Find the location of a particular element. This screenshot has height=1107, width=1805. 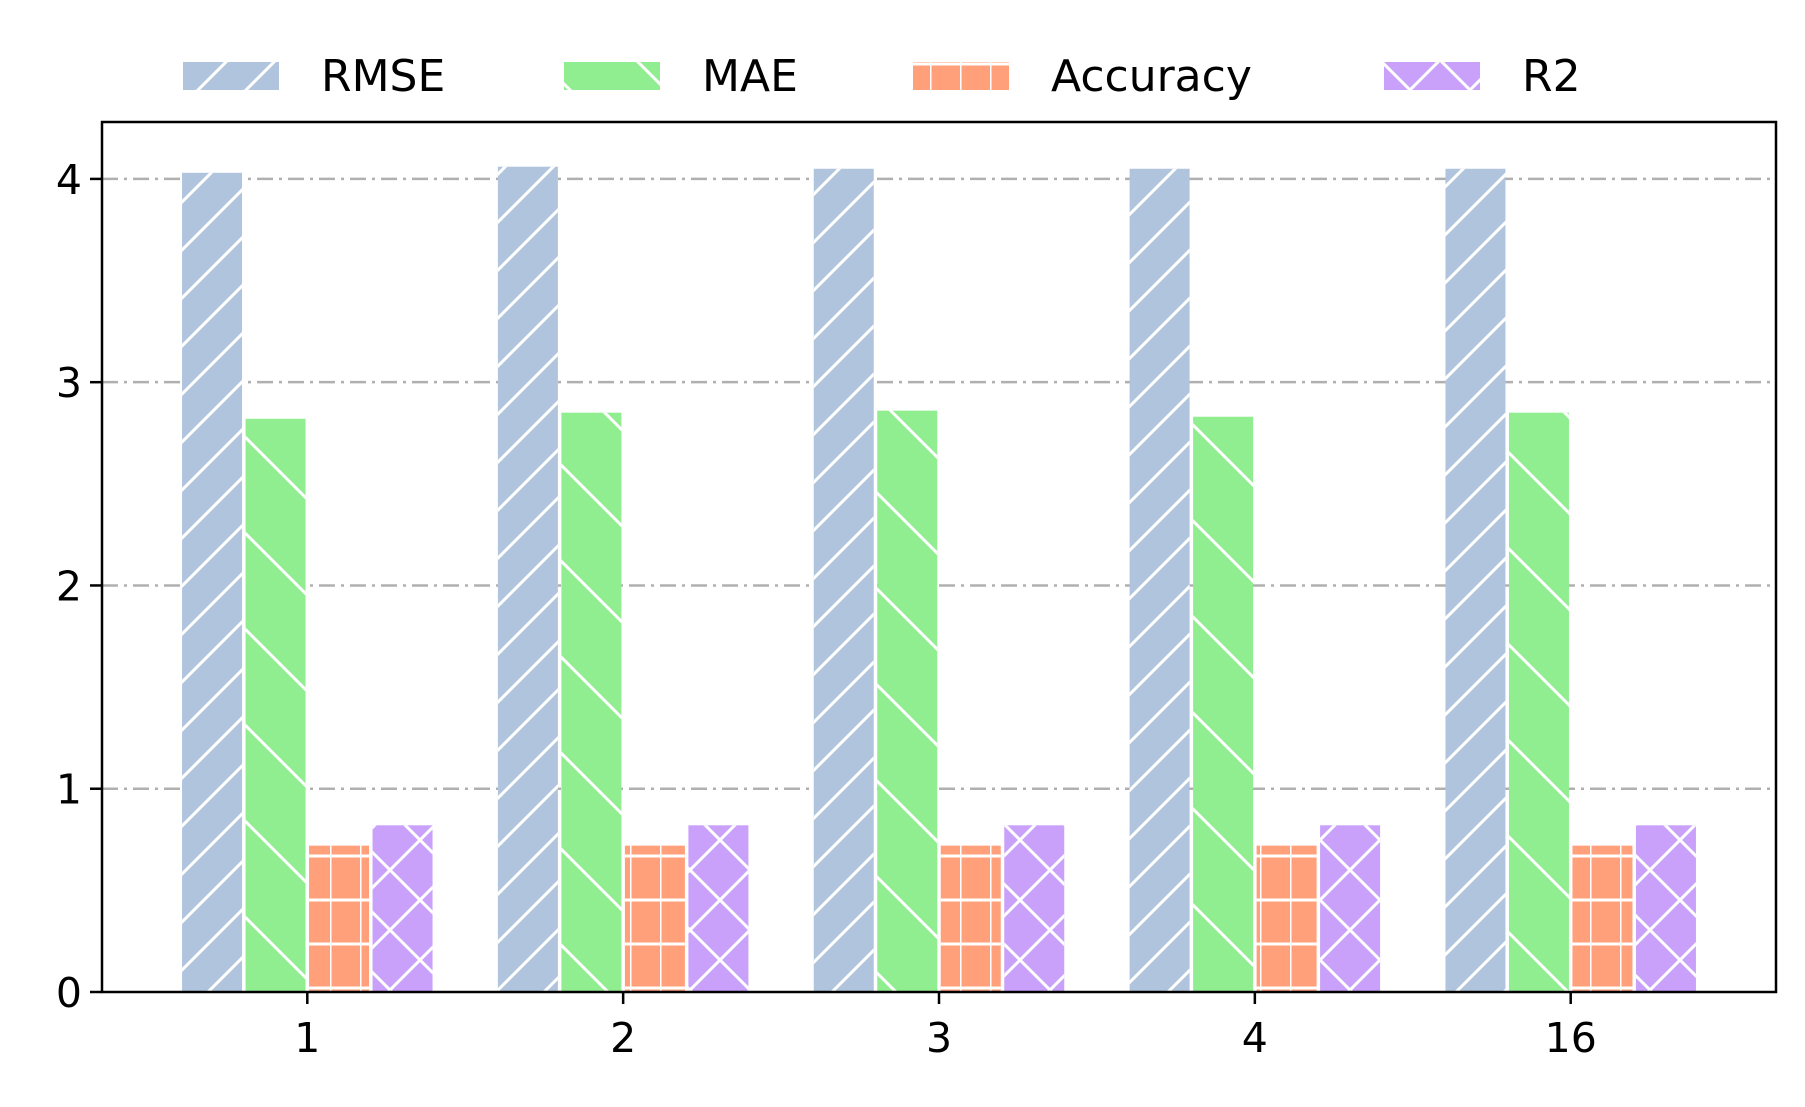

y-tick-label: 3 is located at coordinates (69, 383).